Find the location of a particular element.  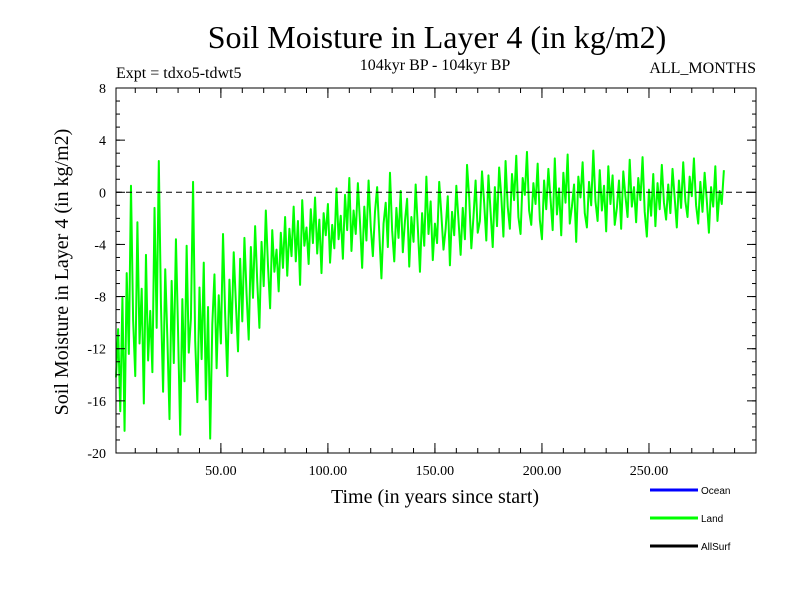

x-tick-label: 50.00 is located at coordinates (221, 471).